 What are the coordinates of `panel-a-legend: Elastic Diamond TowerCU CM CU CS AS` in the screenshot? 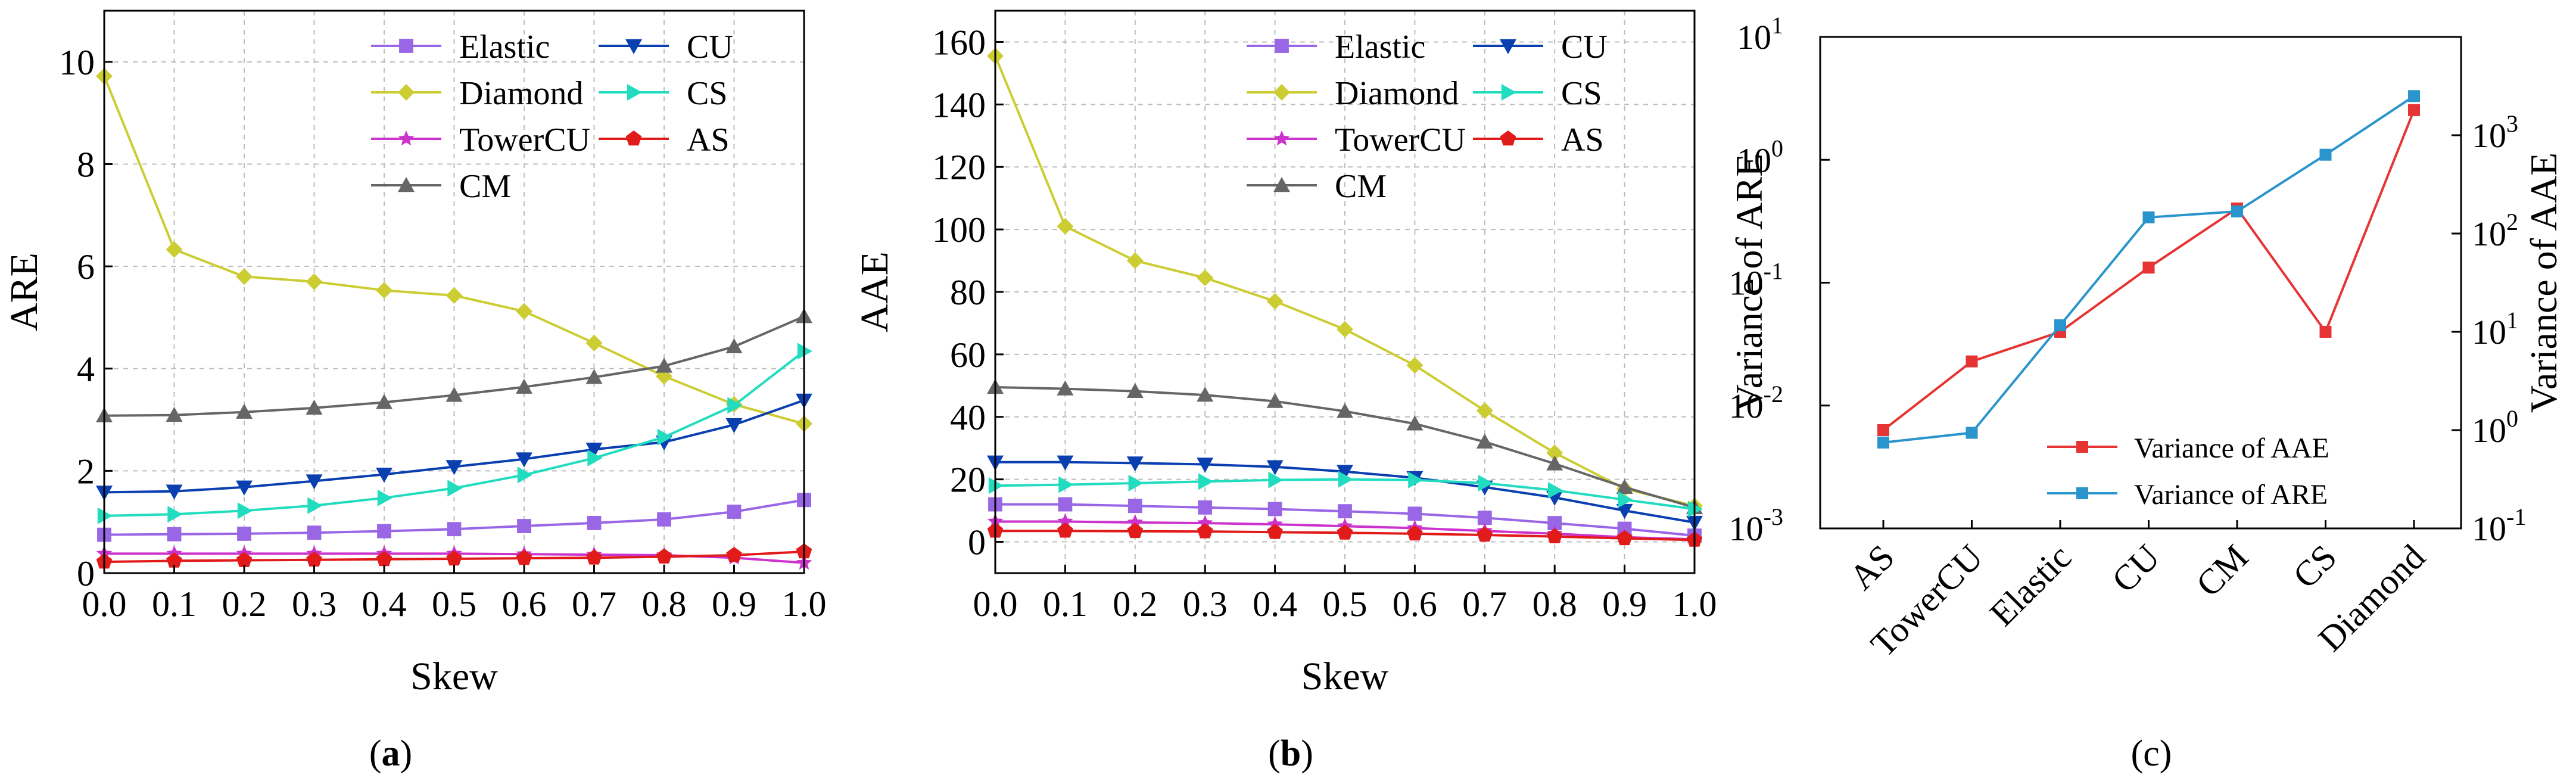 It's located at (552, 117).